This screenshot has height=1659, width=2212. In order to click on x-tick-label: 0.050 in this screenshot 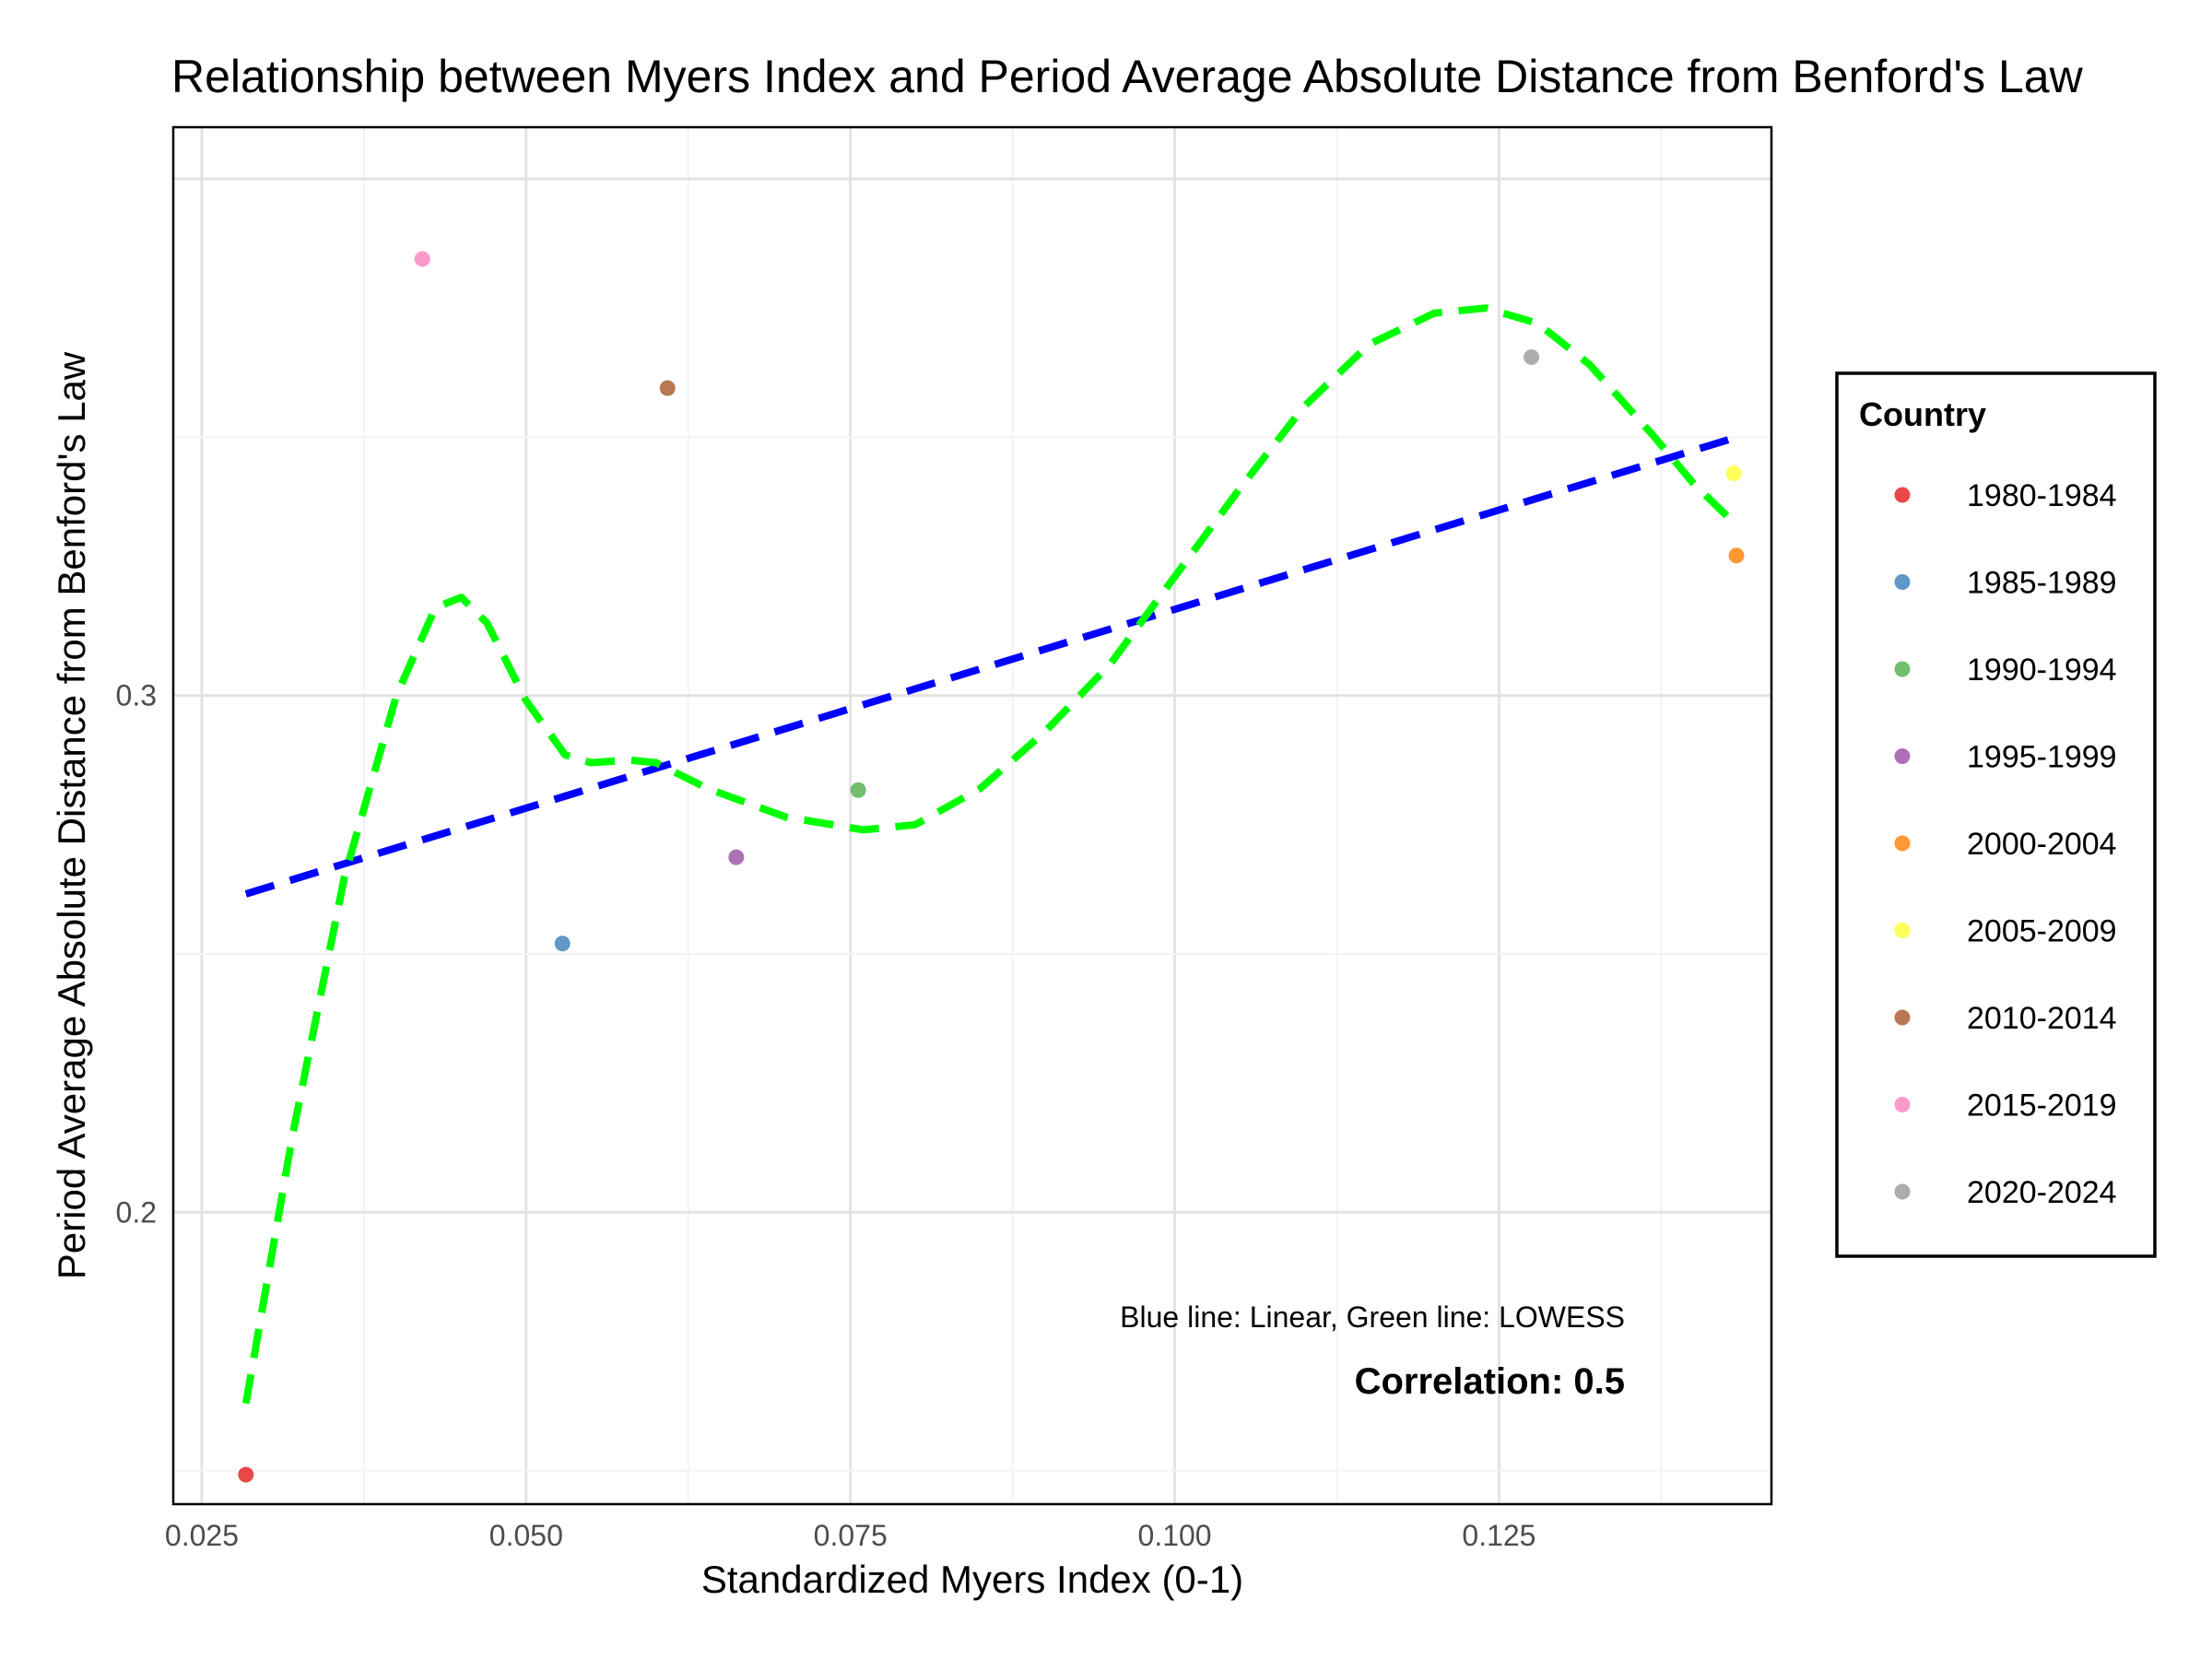, I will do `click(526, 1535)`.